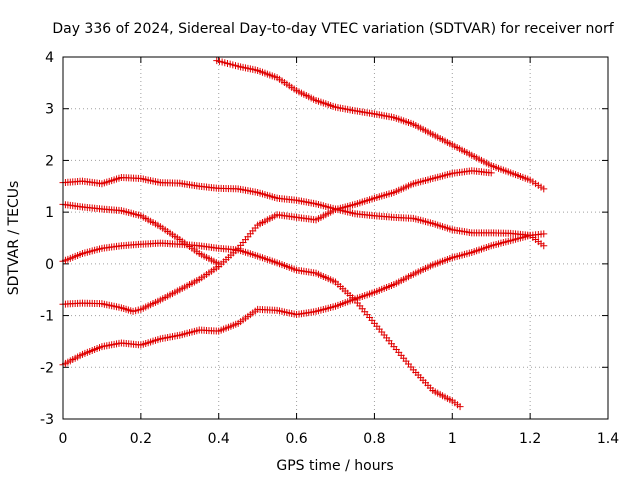 The width and height of the screenshot is (640, 480). I want to click on x-tick-label: 0.6, so click(296, 439).